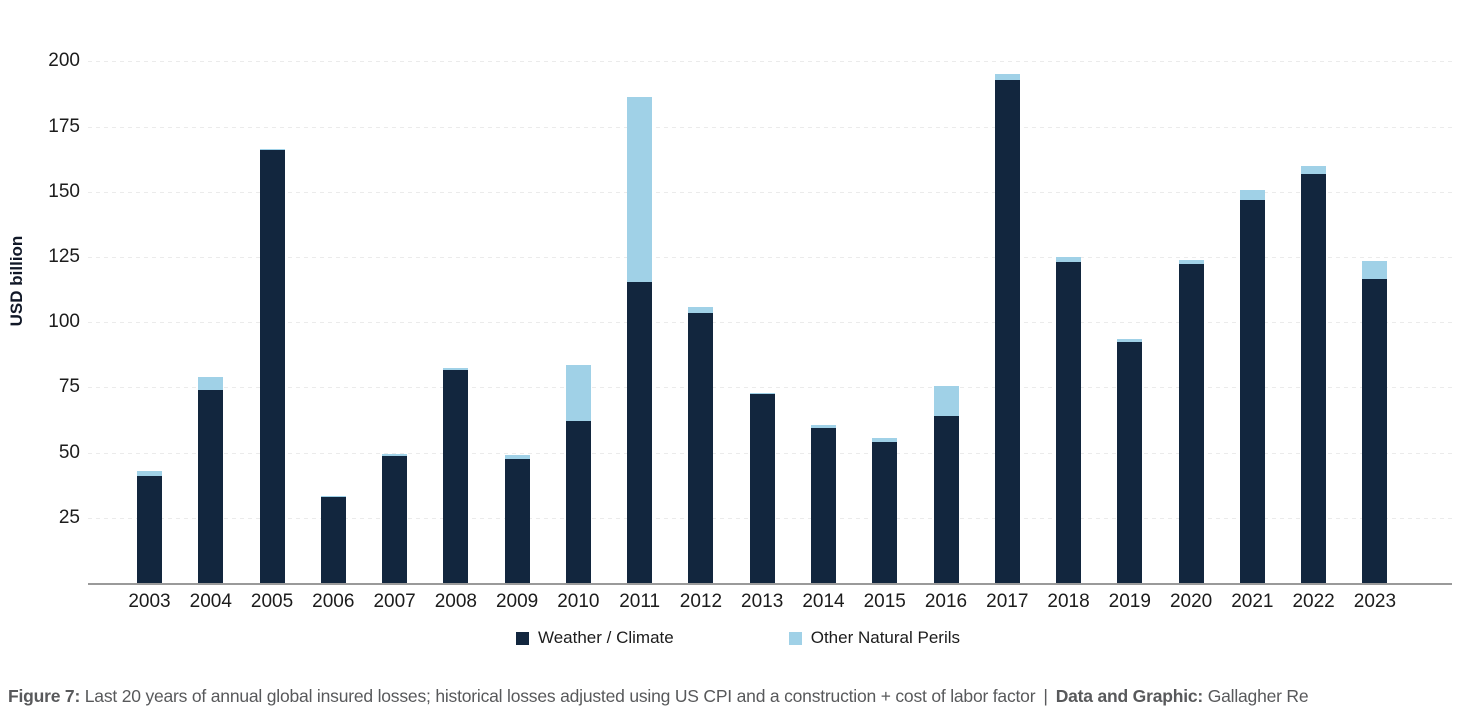 The height and width of the screenshot is (720, 1476). What do you see at coordinates (1191, 261) in the screenshot?
I see `bar-segment-other-perils-2020` at bounding box center [1191, 261].